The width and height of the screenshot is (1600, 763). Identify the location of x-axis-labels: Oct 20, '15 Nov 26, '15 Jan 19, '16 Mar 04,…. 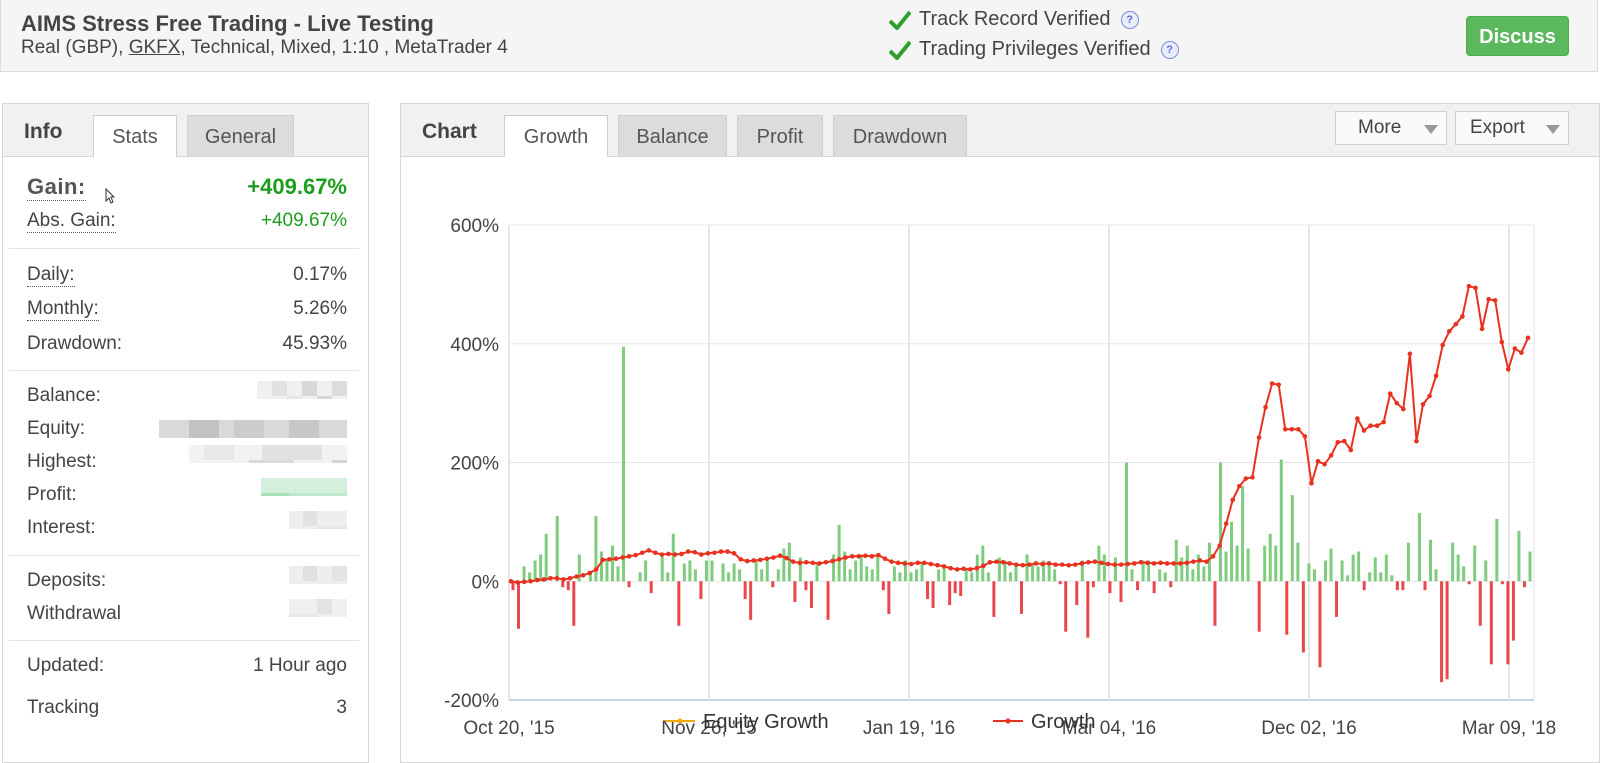
(1009, 728).